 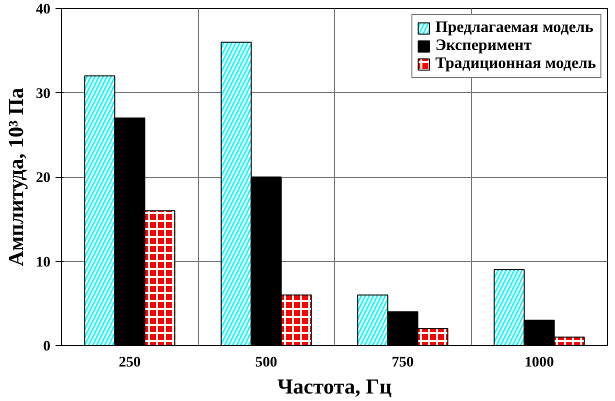 What do you see at coordinates (43, 178) in the screenshot?
I see `y-tick-label: 20` at bounding box center [43, 178].